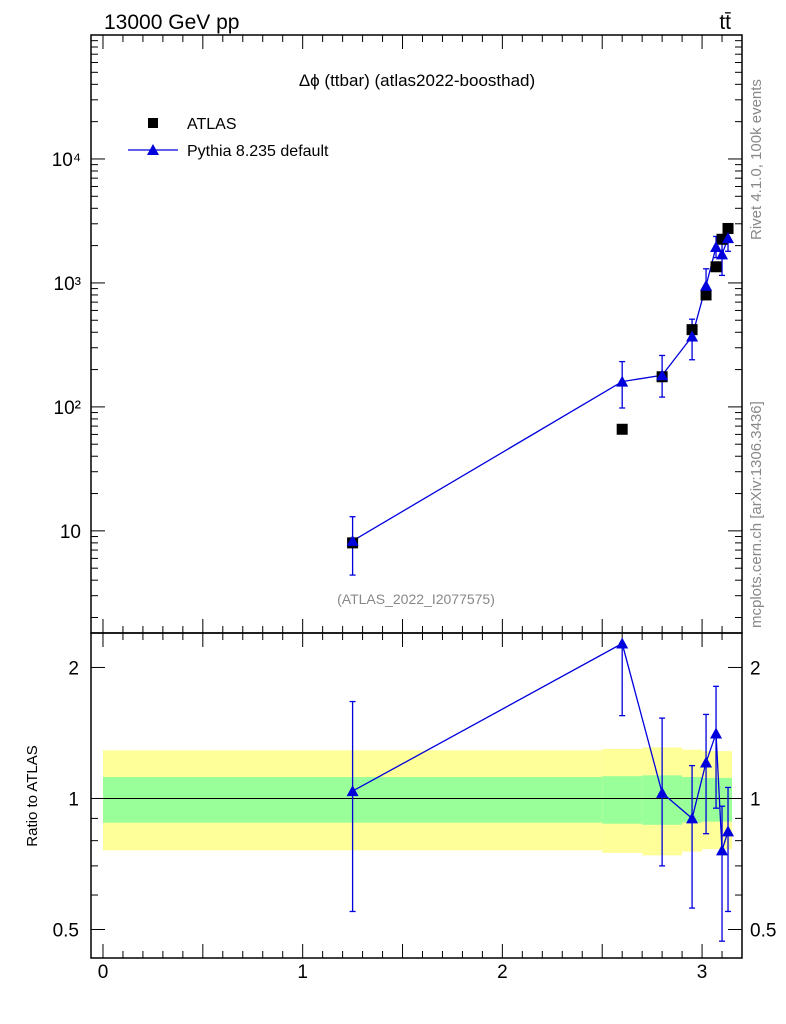  Describe the element at coordinates (67, 284) in the screenshot. I see `y-tick-label: 10³` at that location.